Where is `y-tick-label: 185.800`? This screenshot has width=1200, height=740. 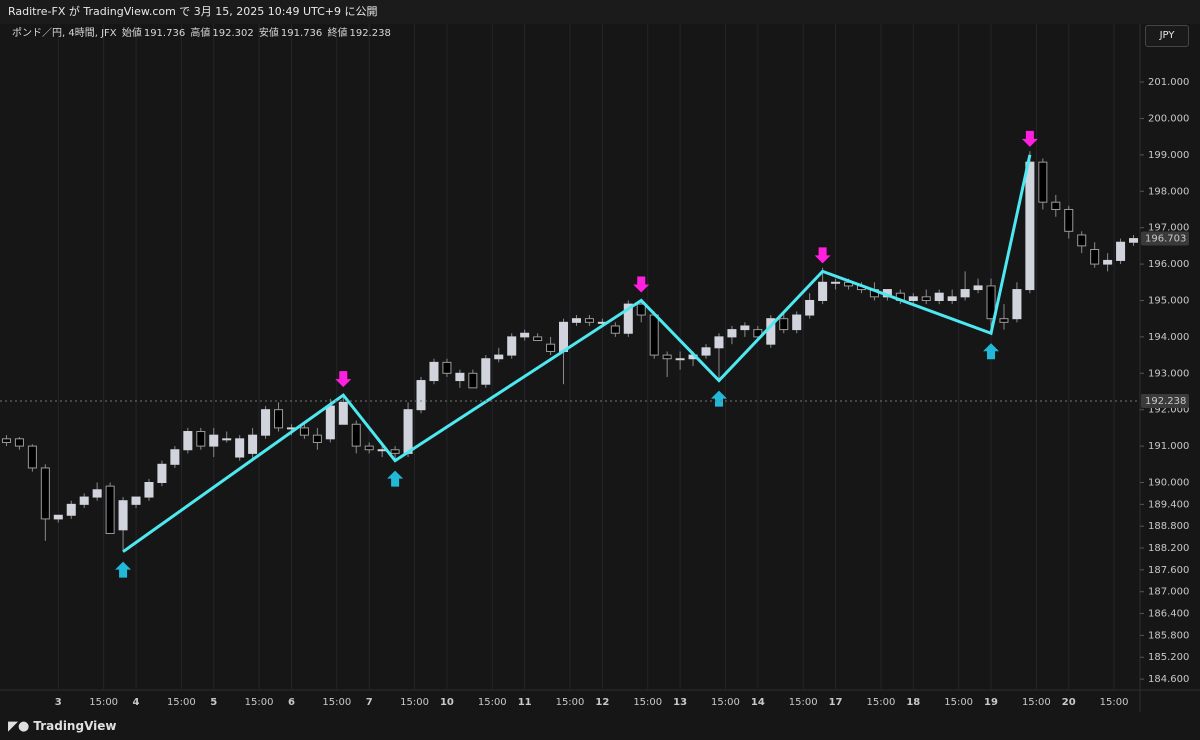 y-tick-label: 185.800 is located at coordinates (1168, 635).